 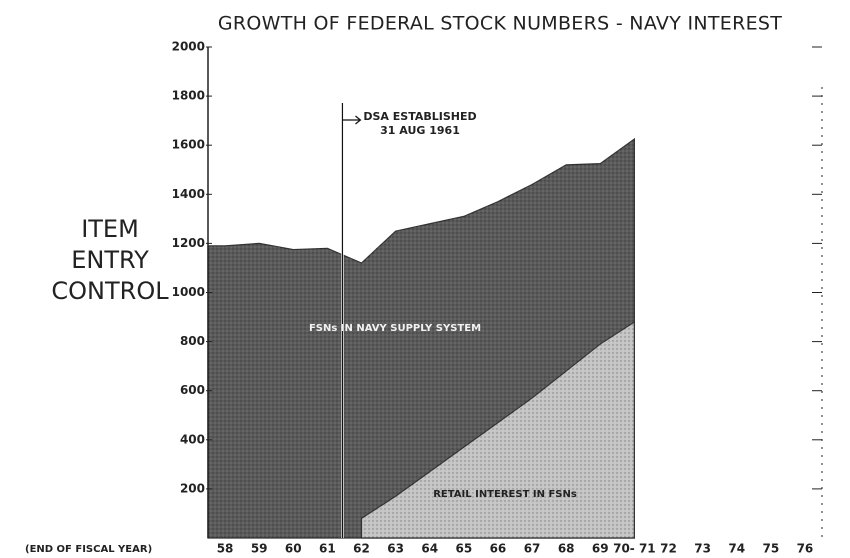 I want to click on y-axis-label: ENTRY, so click(x=110, y=260).